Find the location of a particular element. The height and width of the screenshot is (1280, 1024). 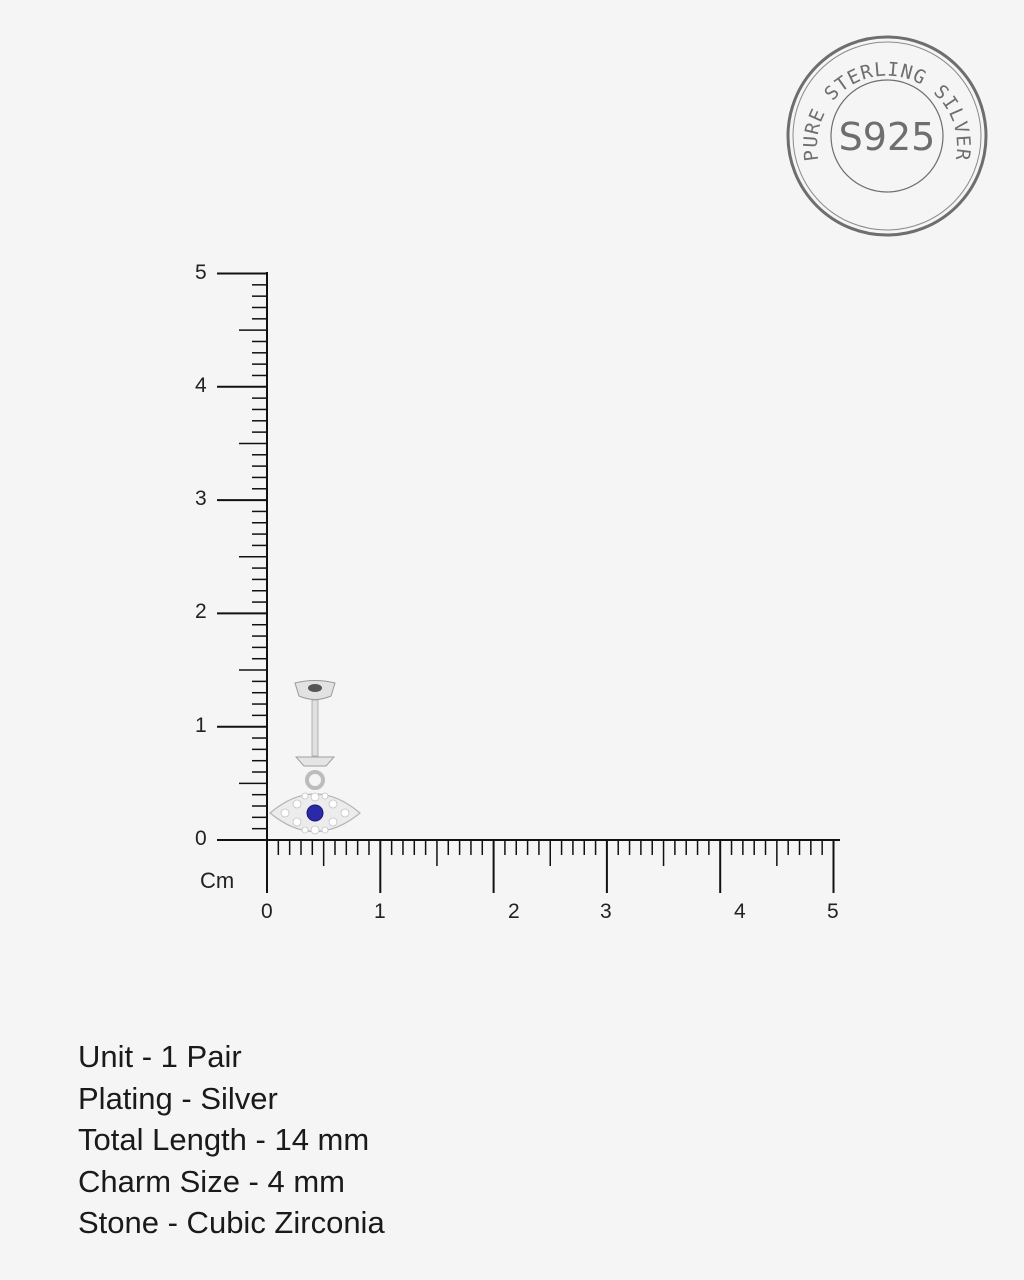

x-tick-label: 4 is located at coordinates (740, 911).